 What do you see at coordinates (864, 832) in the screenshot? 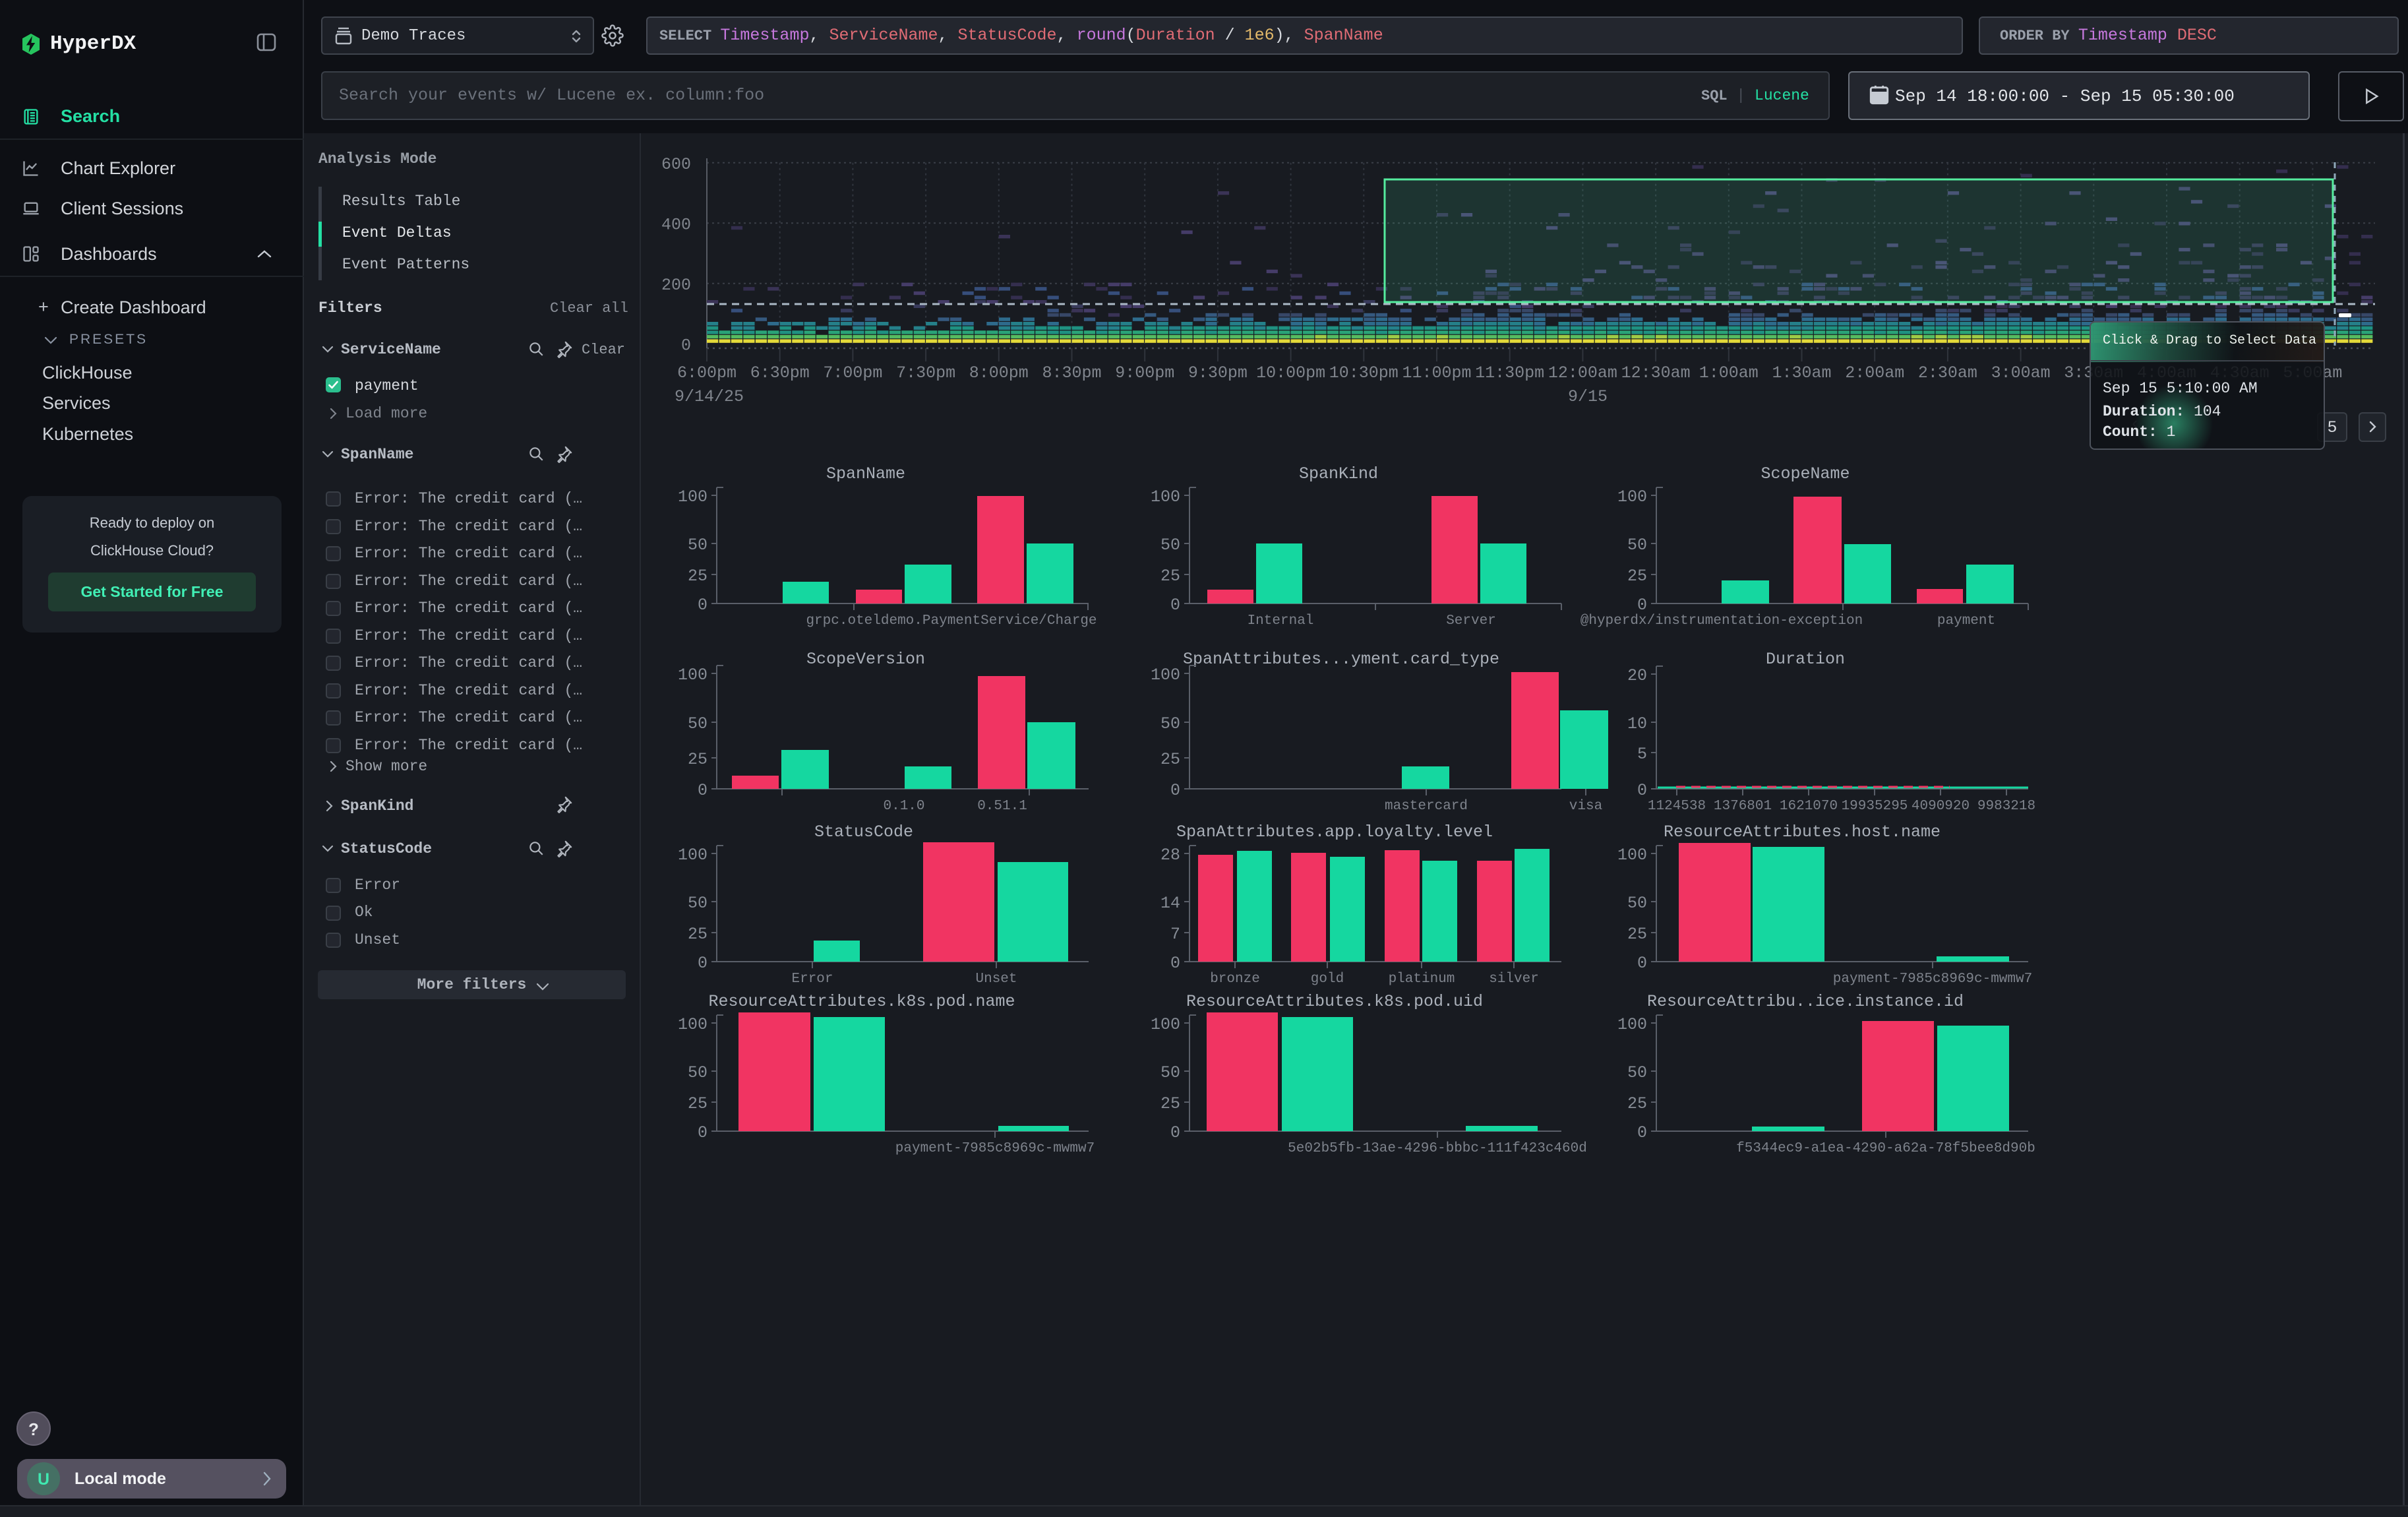
I see `svg-text: StatusCode` at bounding box center [864, 832].